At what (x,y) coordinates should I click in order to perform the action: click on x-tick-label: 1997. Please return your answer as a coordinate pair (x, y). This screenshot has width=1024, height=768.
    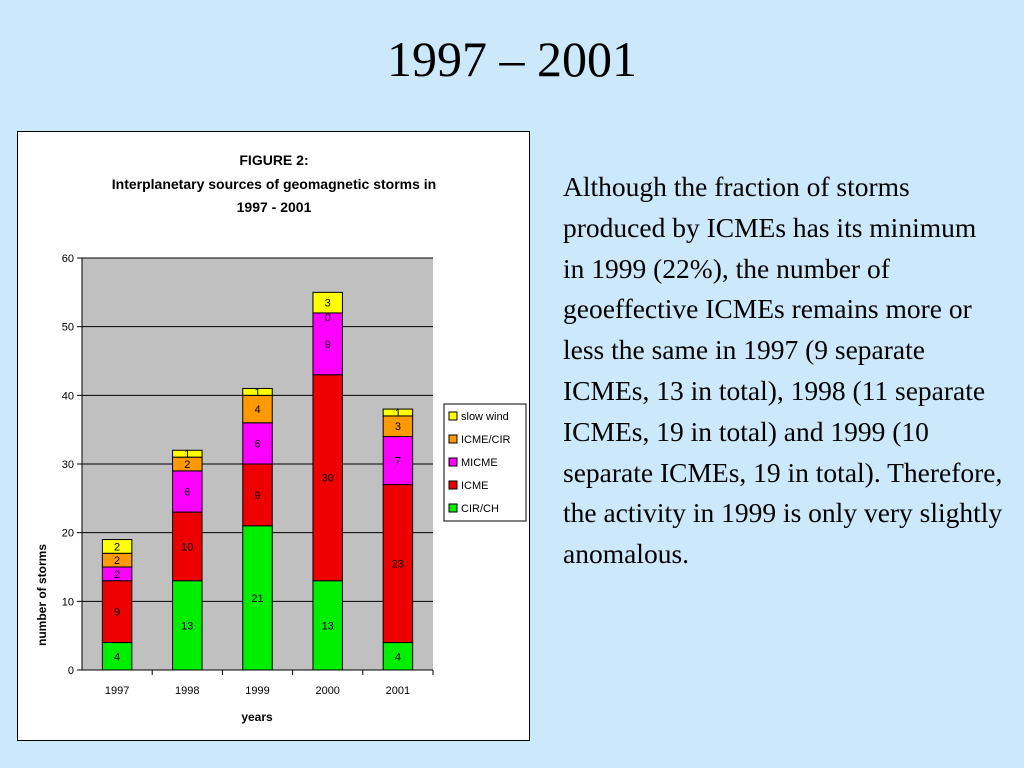
    Looking at the image, I should click on (117, 691).